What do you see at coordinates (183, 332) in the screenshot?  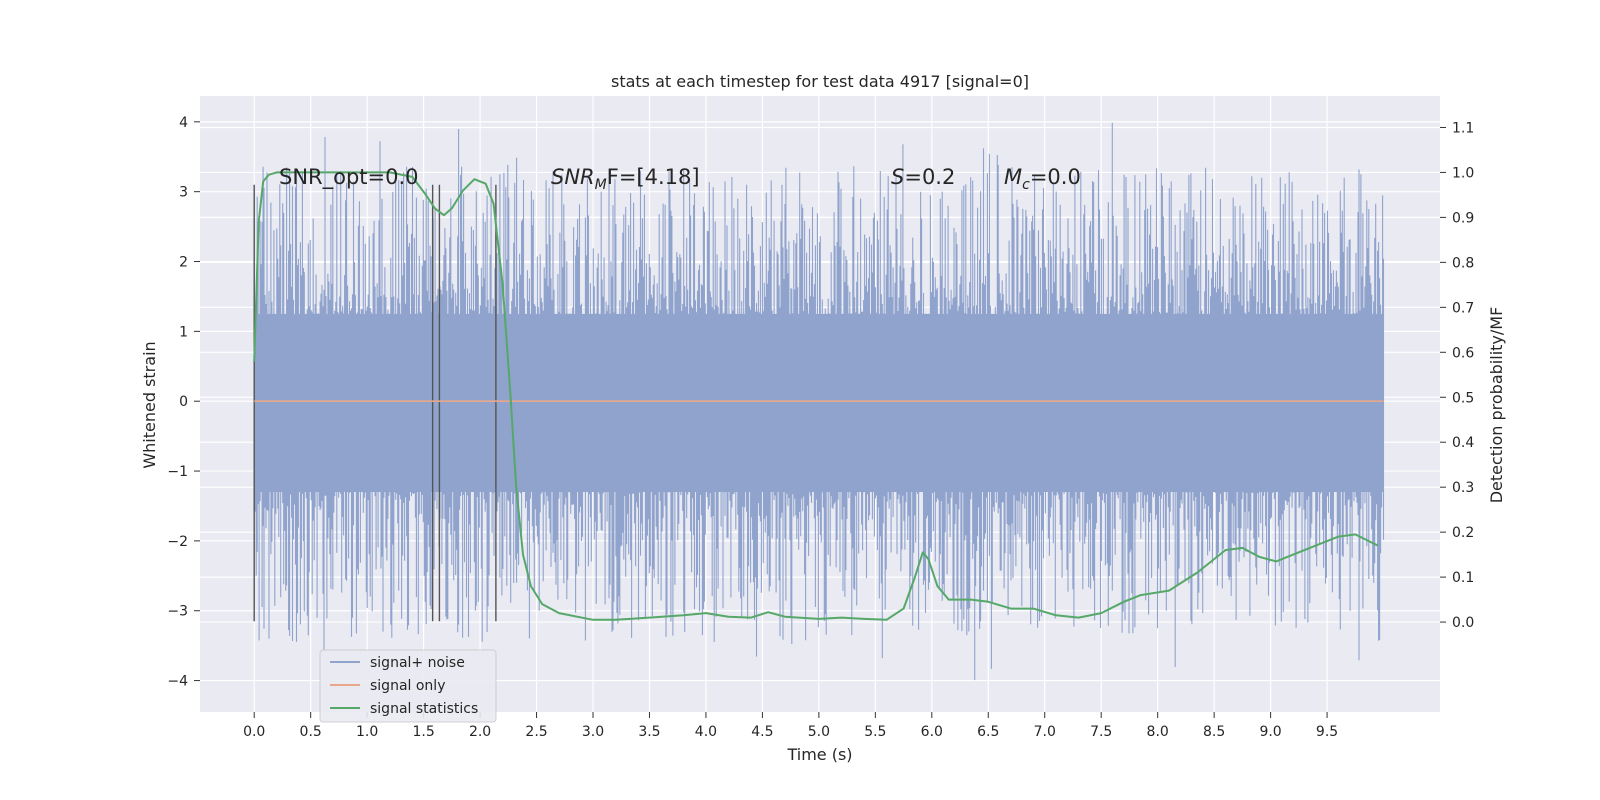 I see `y-tick-label-left: 1` at bounding box center [183, 332].